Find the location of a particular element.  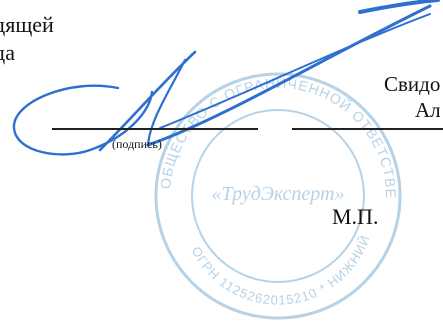

right-text-line1: Свидо is located at coordinates (412, 84).